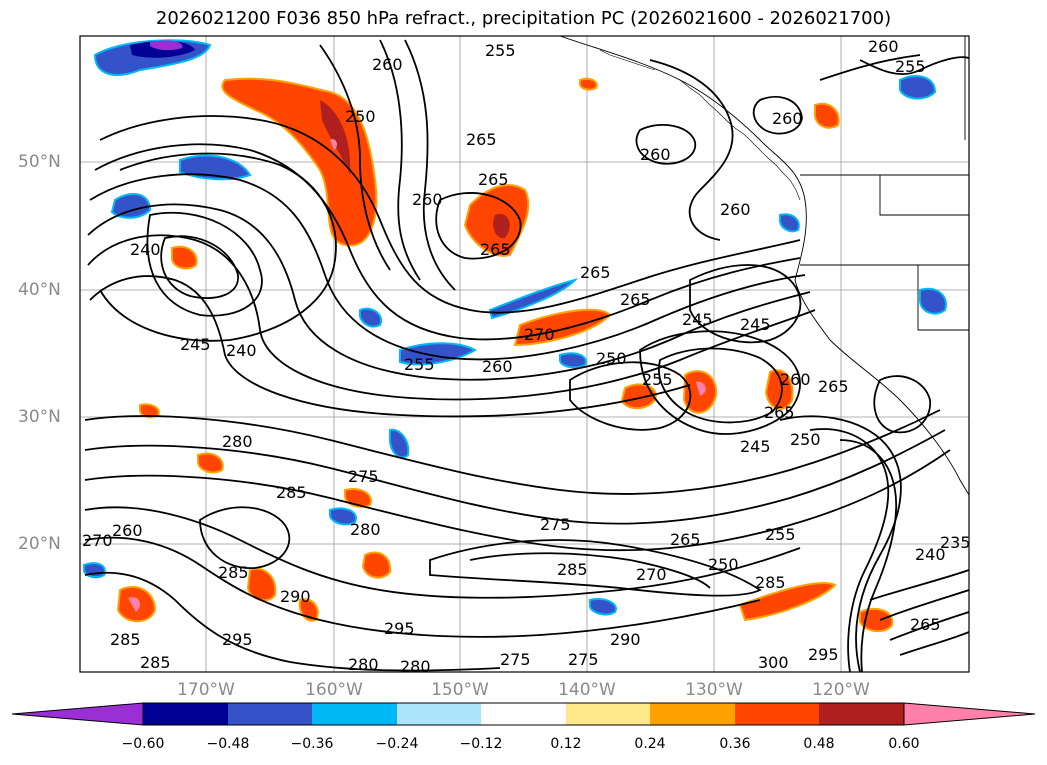 This screenshot has height=765, width=1047. Describe the element at coordinates (77, 714) in the screenshot. I see `colorbar-low-extension` at that location.